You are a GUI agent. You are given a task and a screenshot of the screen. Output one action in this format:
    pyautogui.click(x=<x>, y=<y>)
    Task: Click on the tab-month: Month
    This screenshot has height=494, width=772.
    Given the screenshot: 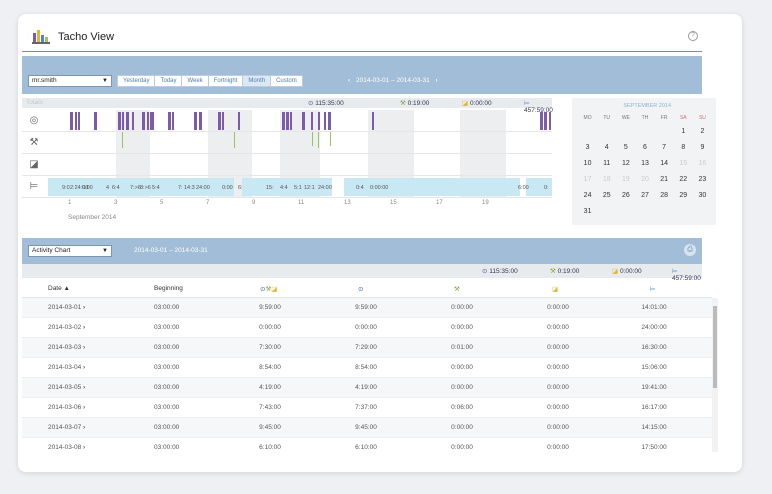 What is the action you would take?
    pyautogui.click(x=257, y=81)
    